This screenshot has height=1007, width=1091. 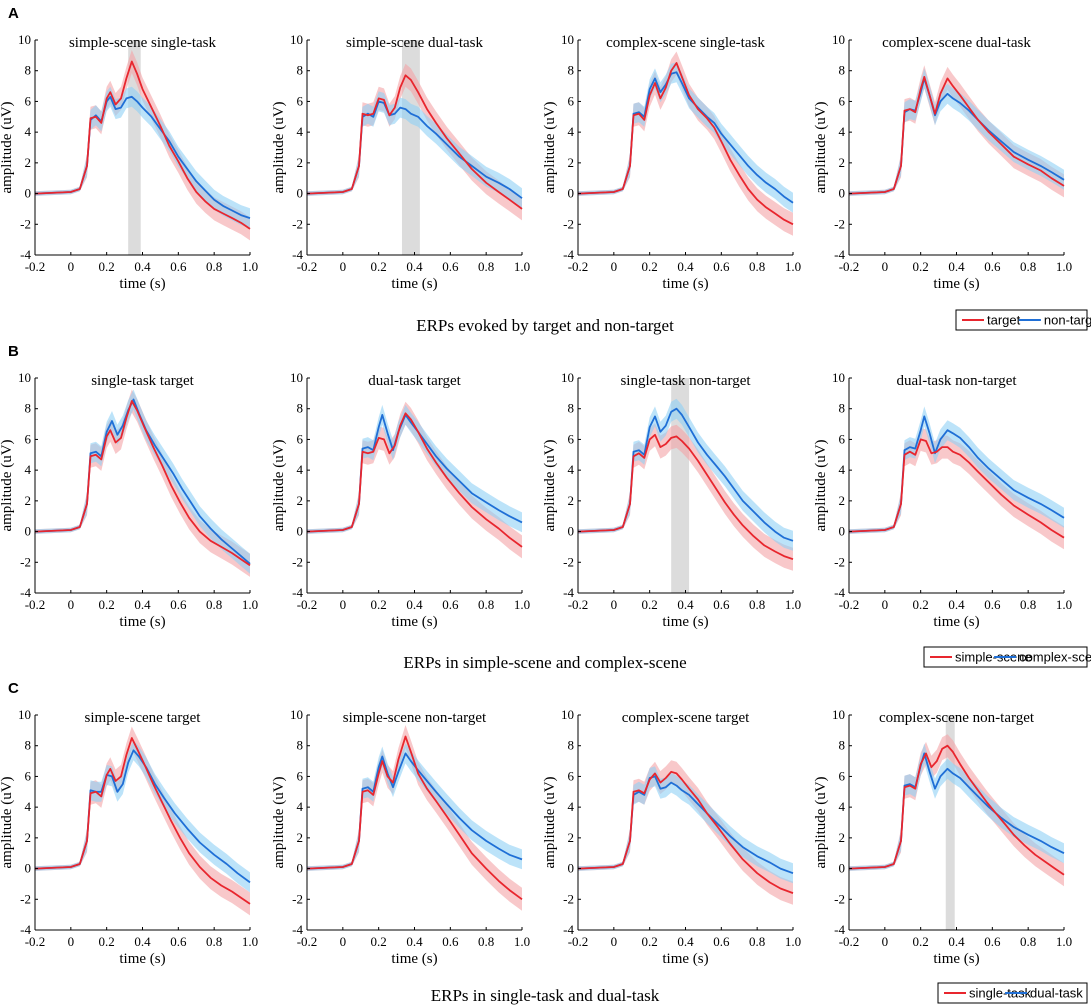 What do you see at coordinates (957, 718) in the screenshot?
I see `panel-title: complex-scene non-target` at bounding box center [957, 718].